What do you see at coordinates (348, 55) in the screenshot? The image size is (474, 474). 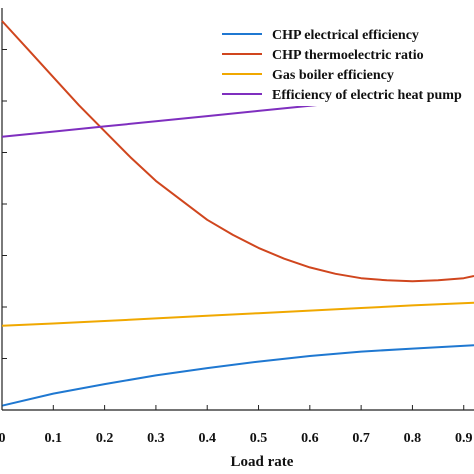 I see `legend-label: CHP thermoelectric ratio` at bounding box center [348, 55].